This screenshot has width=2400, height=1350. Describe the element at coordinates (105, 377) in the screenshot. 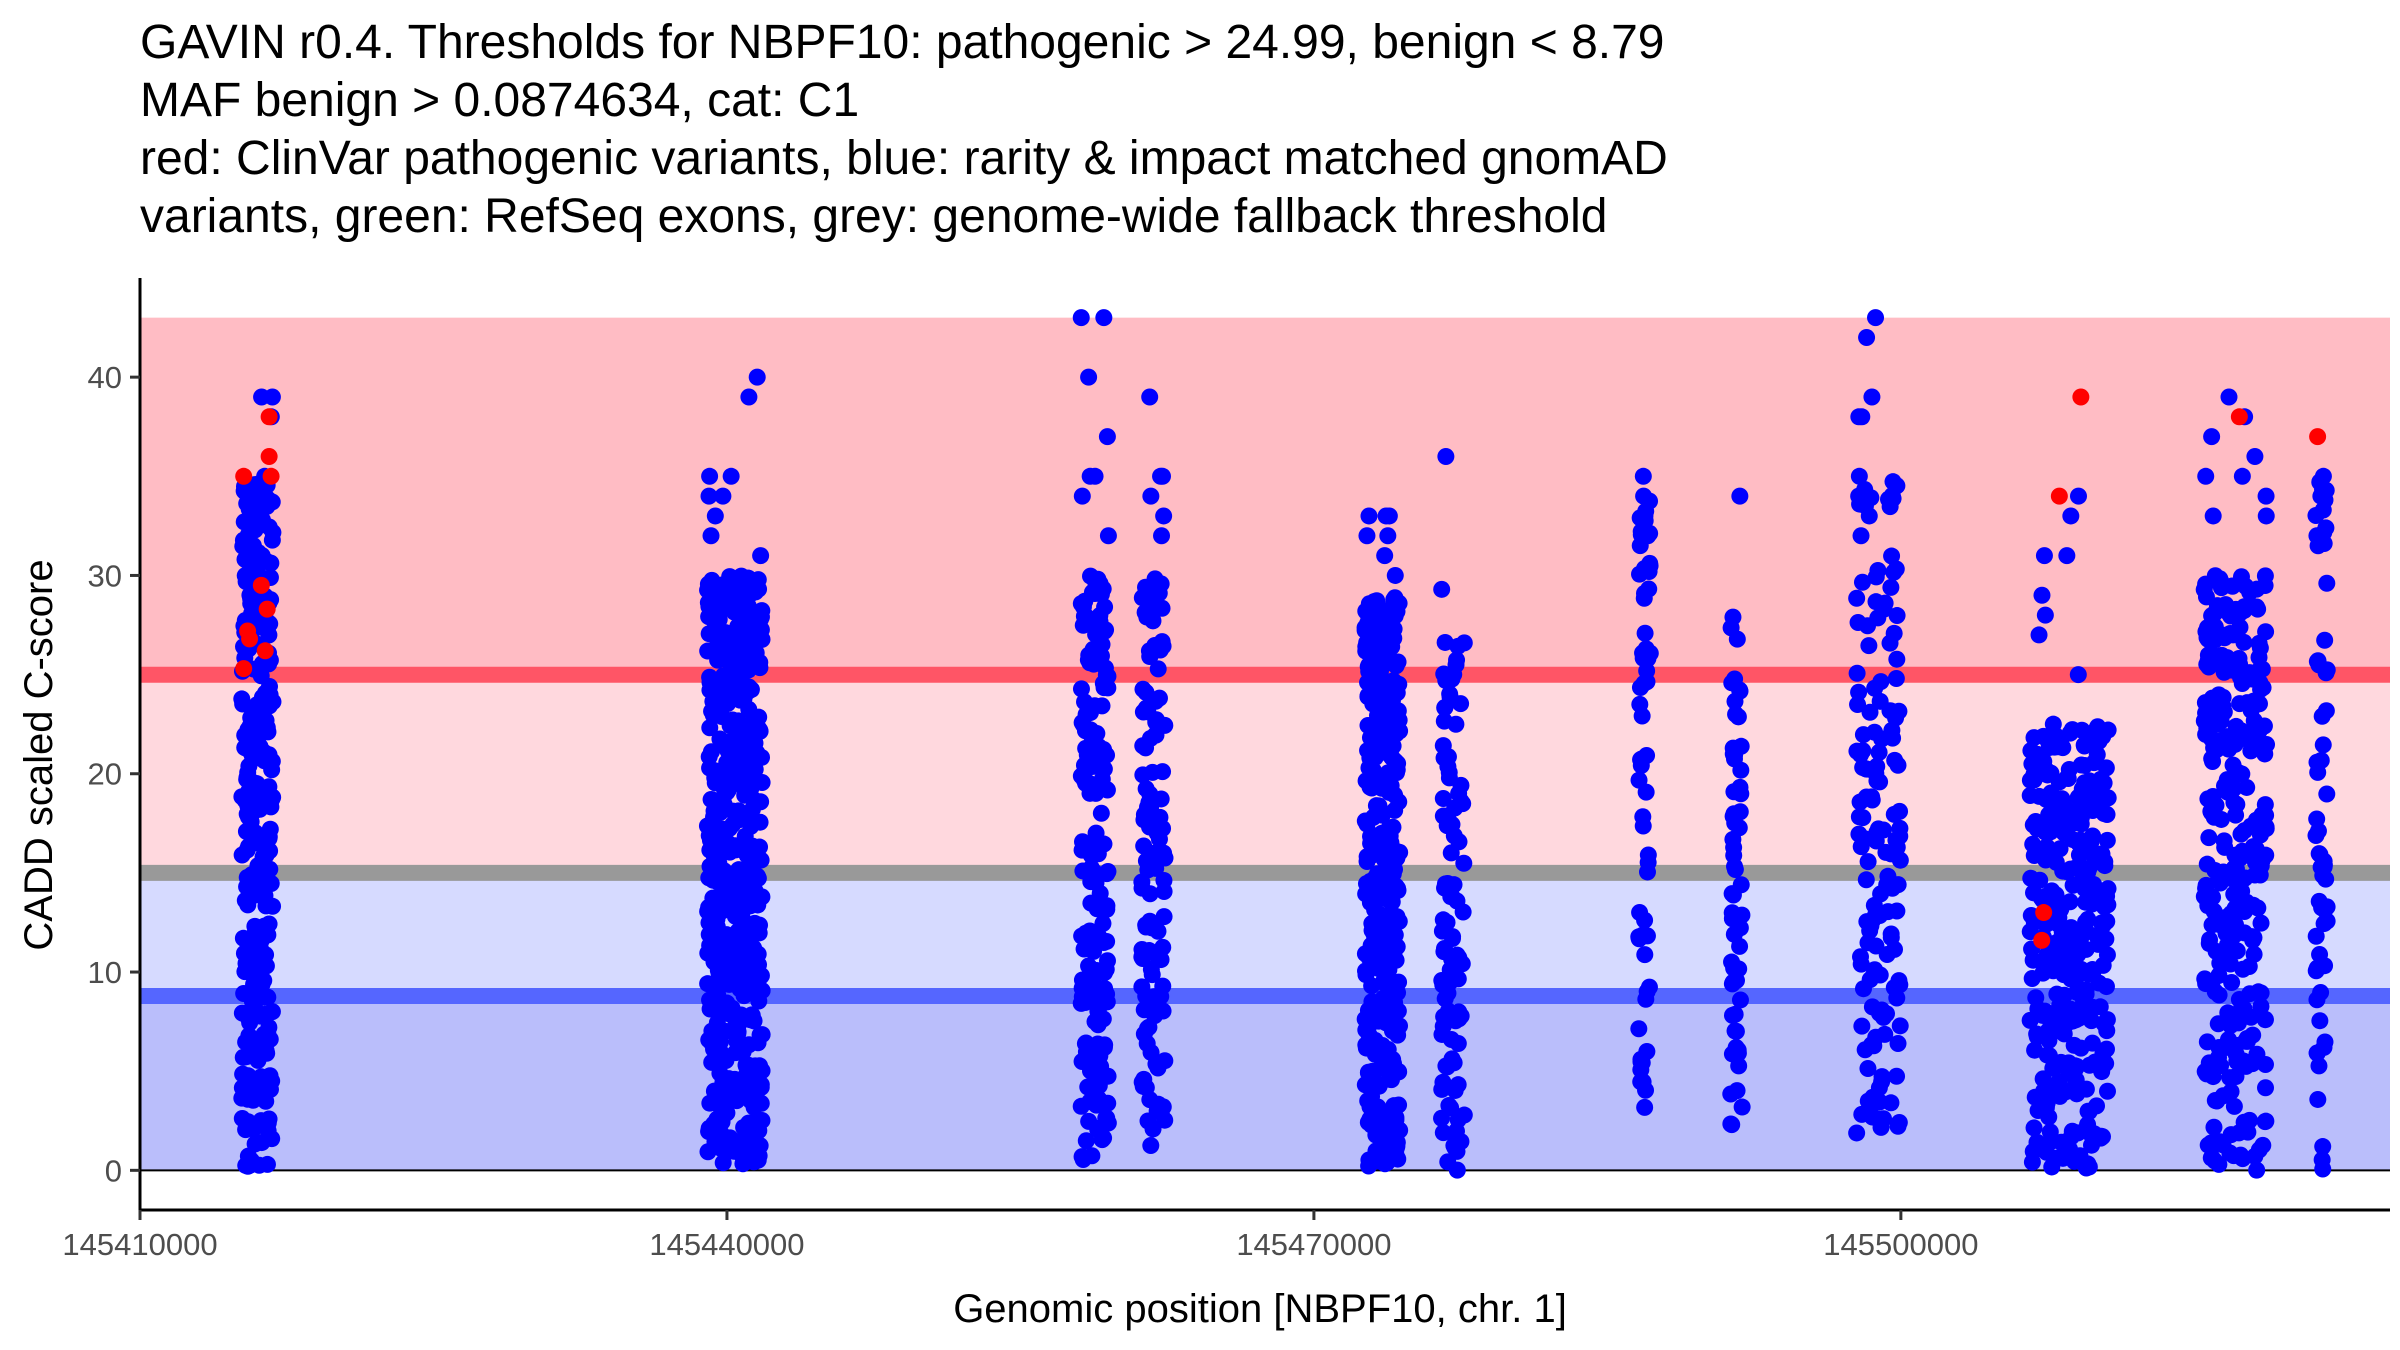

I see `y-tick-label: 40` at that location.